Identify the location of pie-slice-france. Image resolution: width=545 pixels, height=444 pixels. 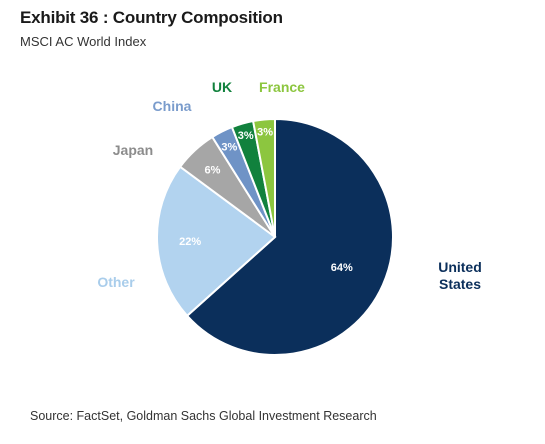
(263, 177).